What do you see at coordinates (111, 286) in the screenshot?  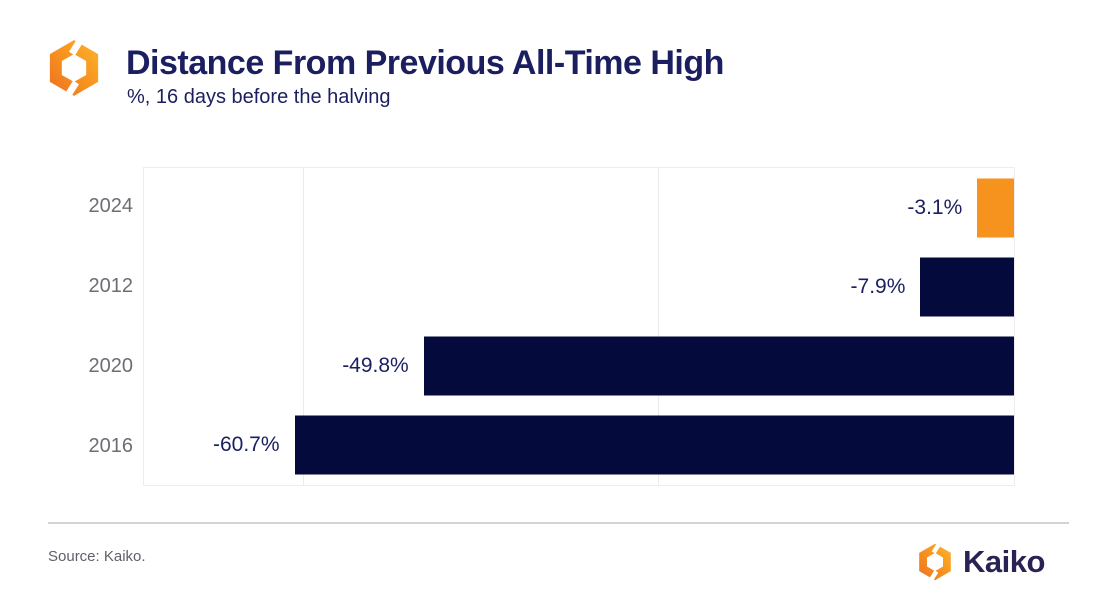 I see `y-axis-label-2012: 2012` at bounding box center [111, 286].